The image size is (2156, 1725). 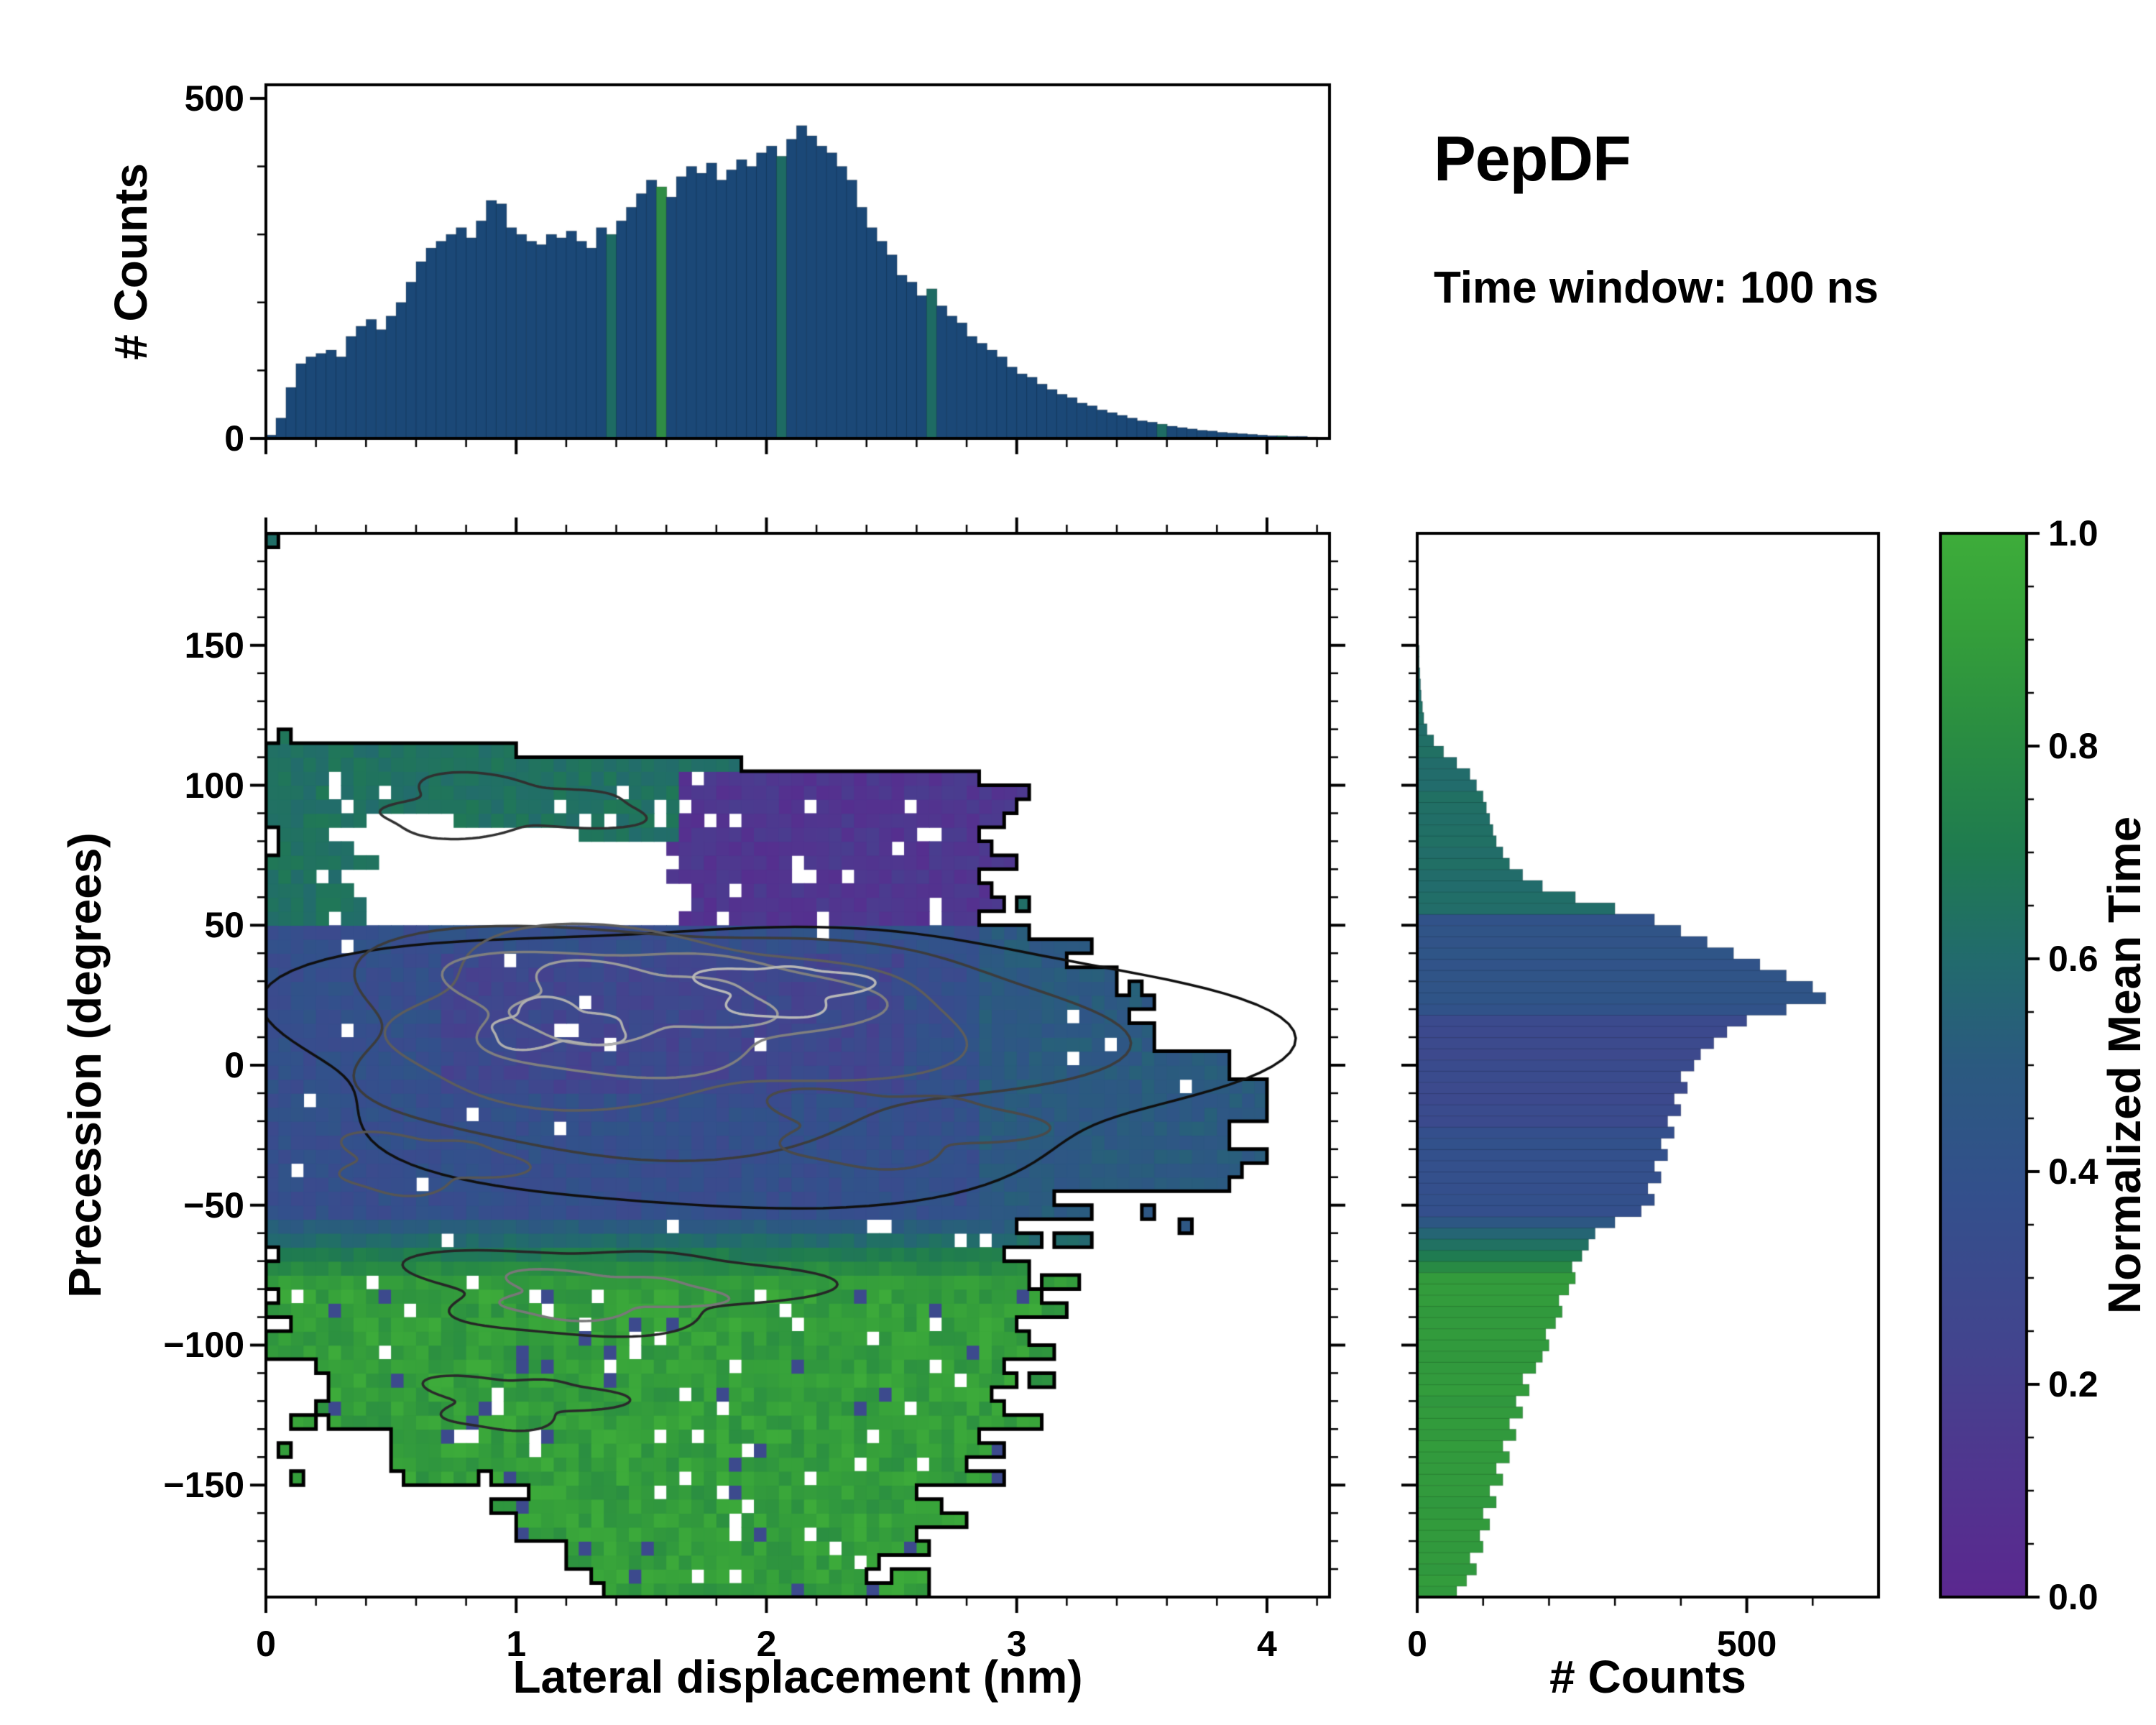 What do you see at coordinates (214, 785) in the screenshot?
I see `tick-label: 100` at bounding box center [214, 785].